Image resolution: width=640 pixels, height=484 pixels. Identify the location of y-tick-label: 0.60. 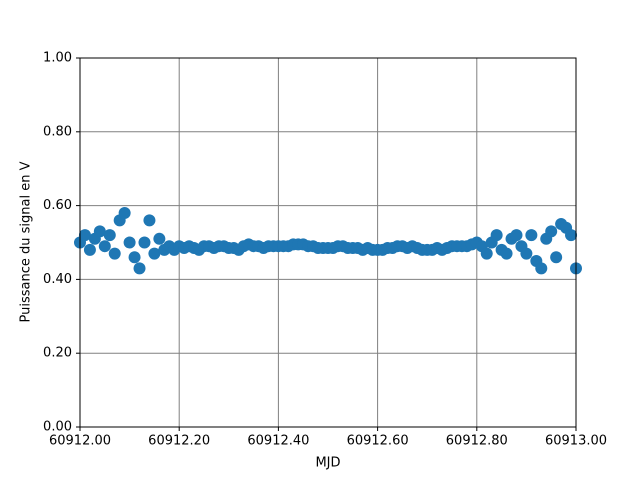
(57, 205).